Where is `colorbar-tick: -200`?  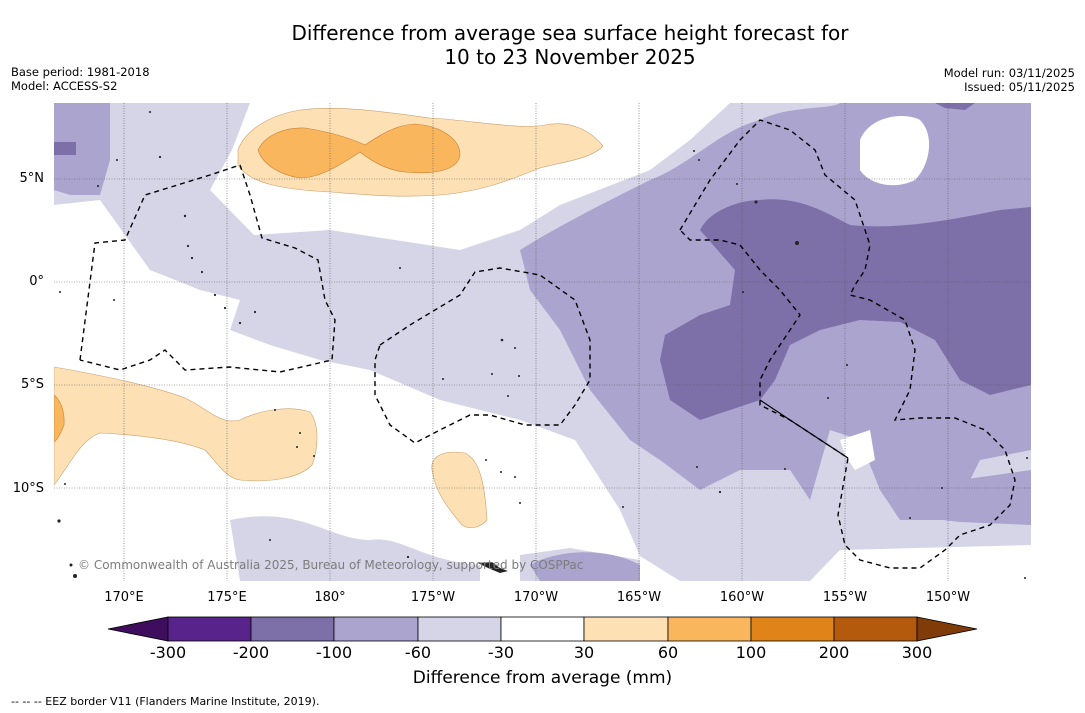 colorbar-tick: -200 is located at coordinates (251, 652).